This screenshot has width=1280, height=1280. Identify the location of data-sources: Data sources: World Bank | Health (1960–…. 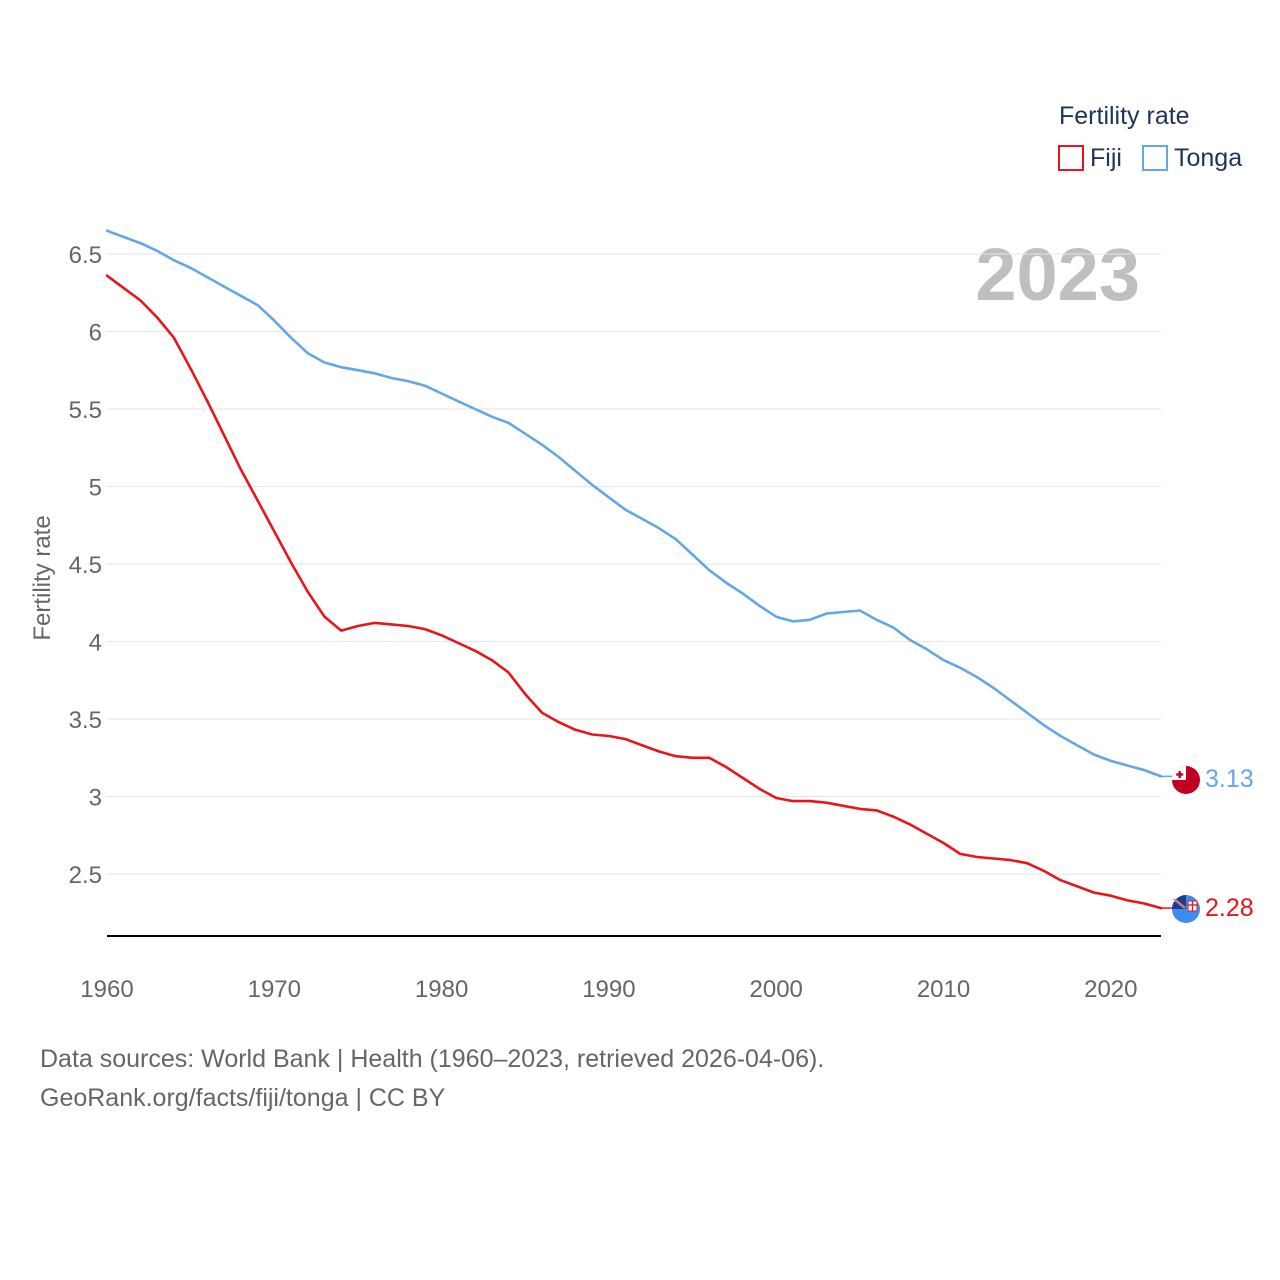
(432, 1059).